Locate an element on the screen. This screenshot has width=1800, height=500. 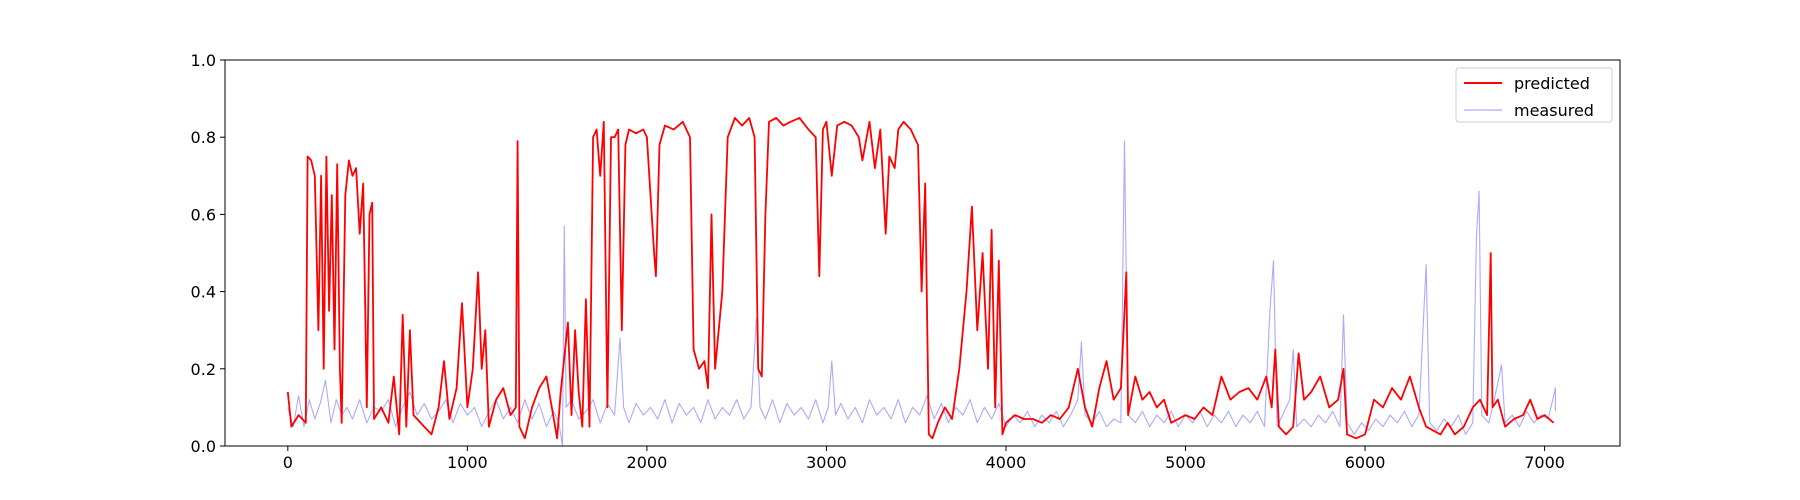
y-tick-label: 0.2 is located at coordinates (203, 369).